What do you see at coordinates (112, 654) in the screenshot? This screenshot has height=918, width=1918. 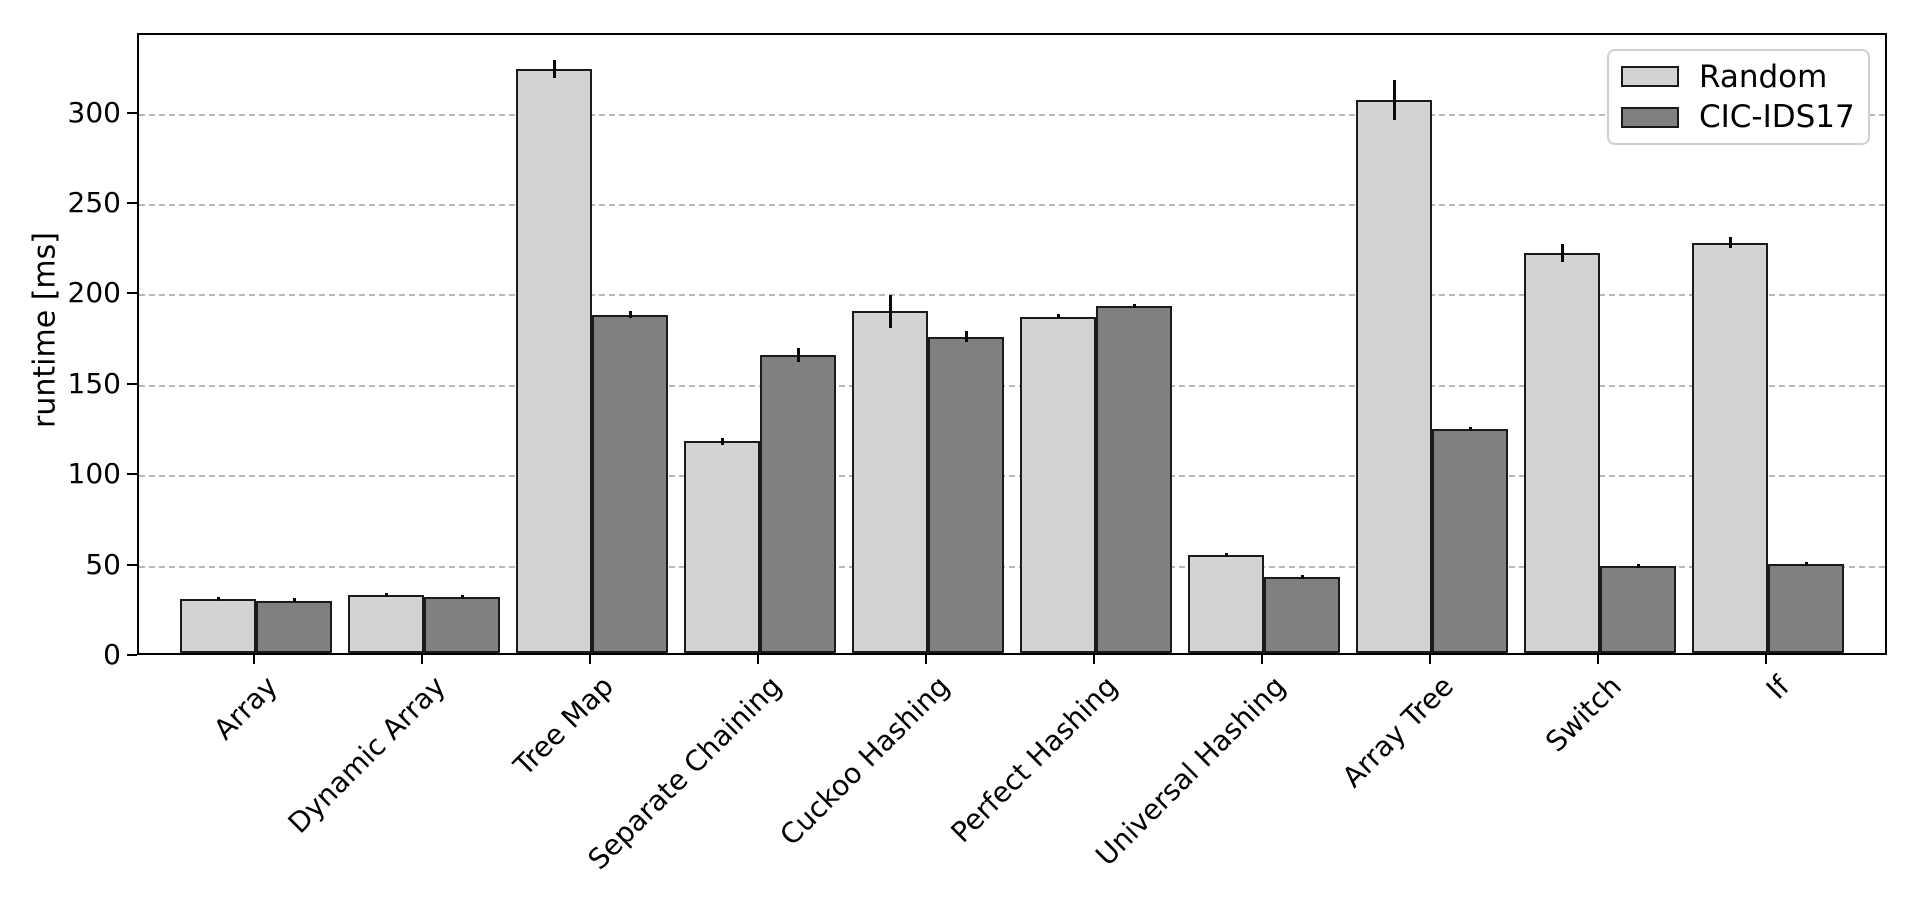 I see `y-tick-label-0: 0` at bounding box center [112, 654].